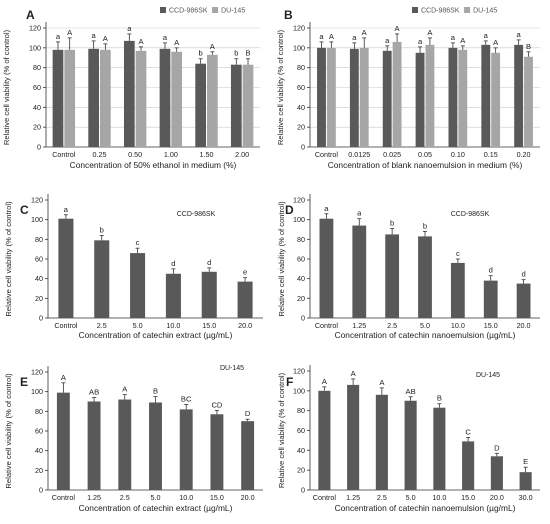 This screenshot has height=524, width=550. Describe the element at coordinates (524, 154) in the screenshot. I see `x-tick-label: 0.20` at that location.